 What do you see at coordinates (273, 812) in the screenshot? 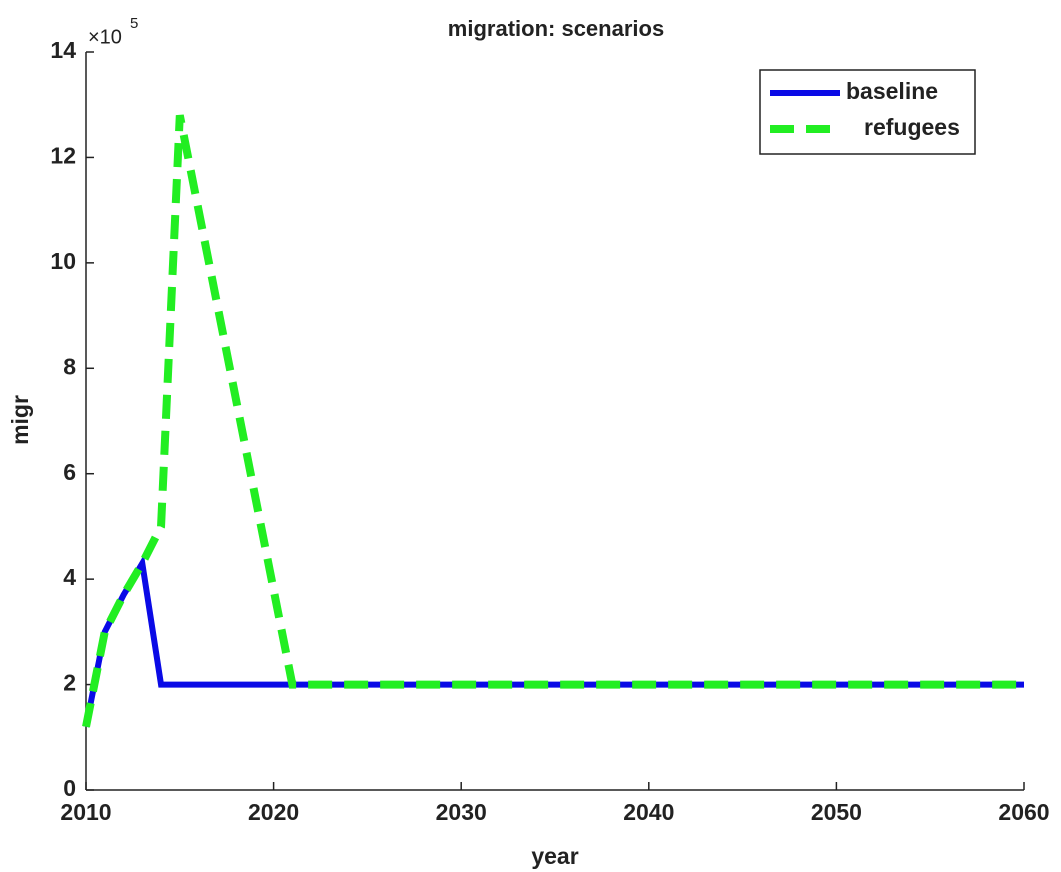
I see `x-tick-label: 2020` at bounding box center [273, 812].